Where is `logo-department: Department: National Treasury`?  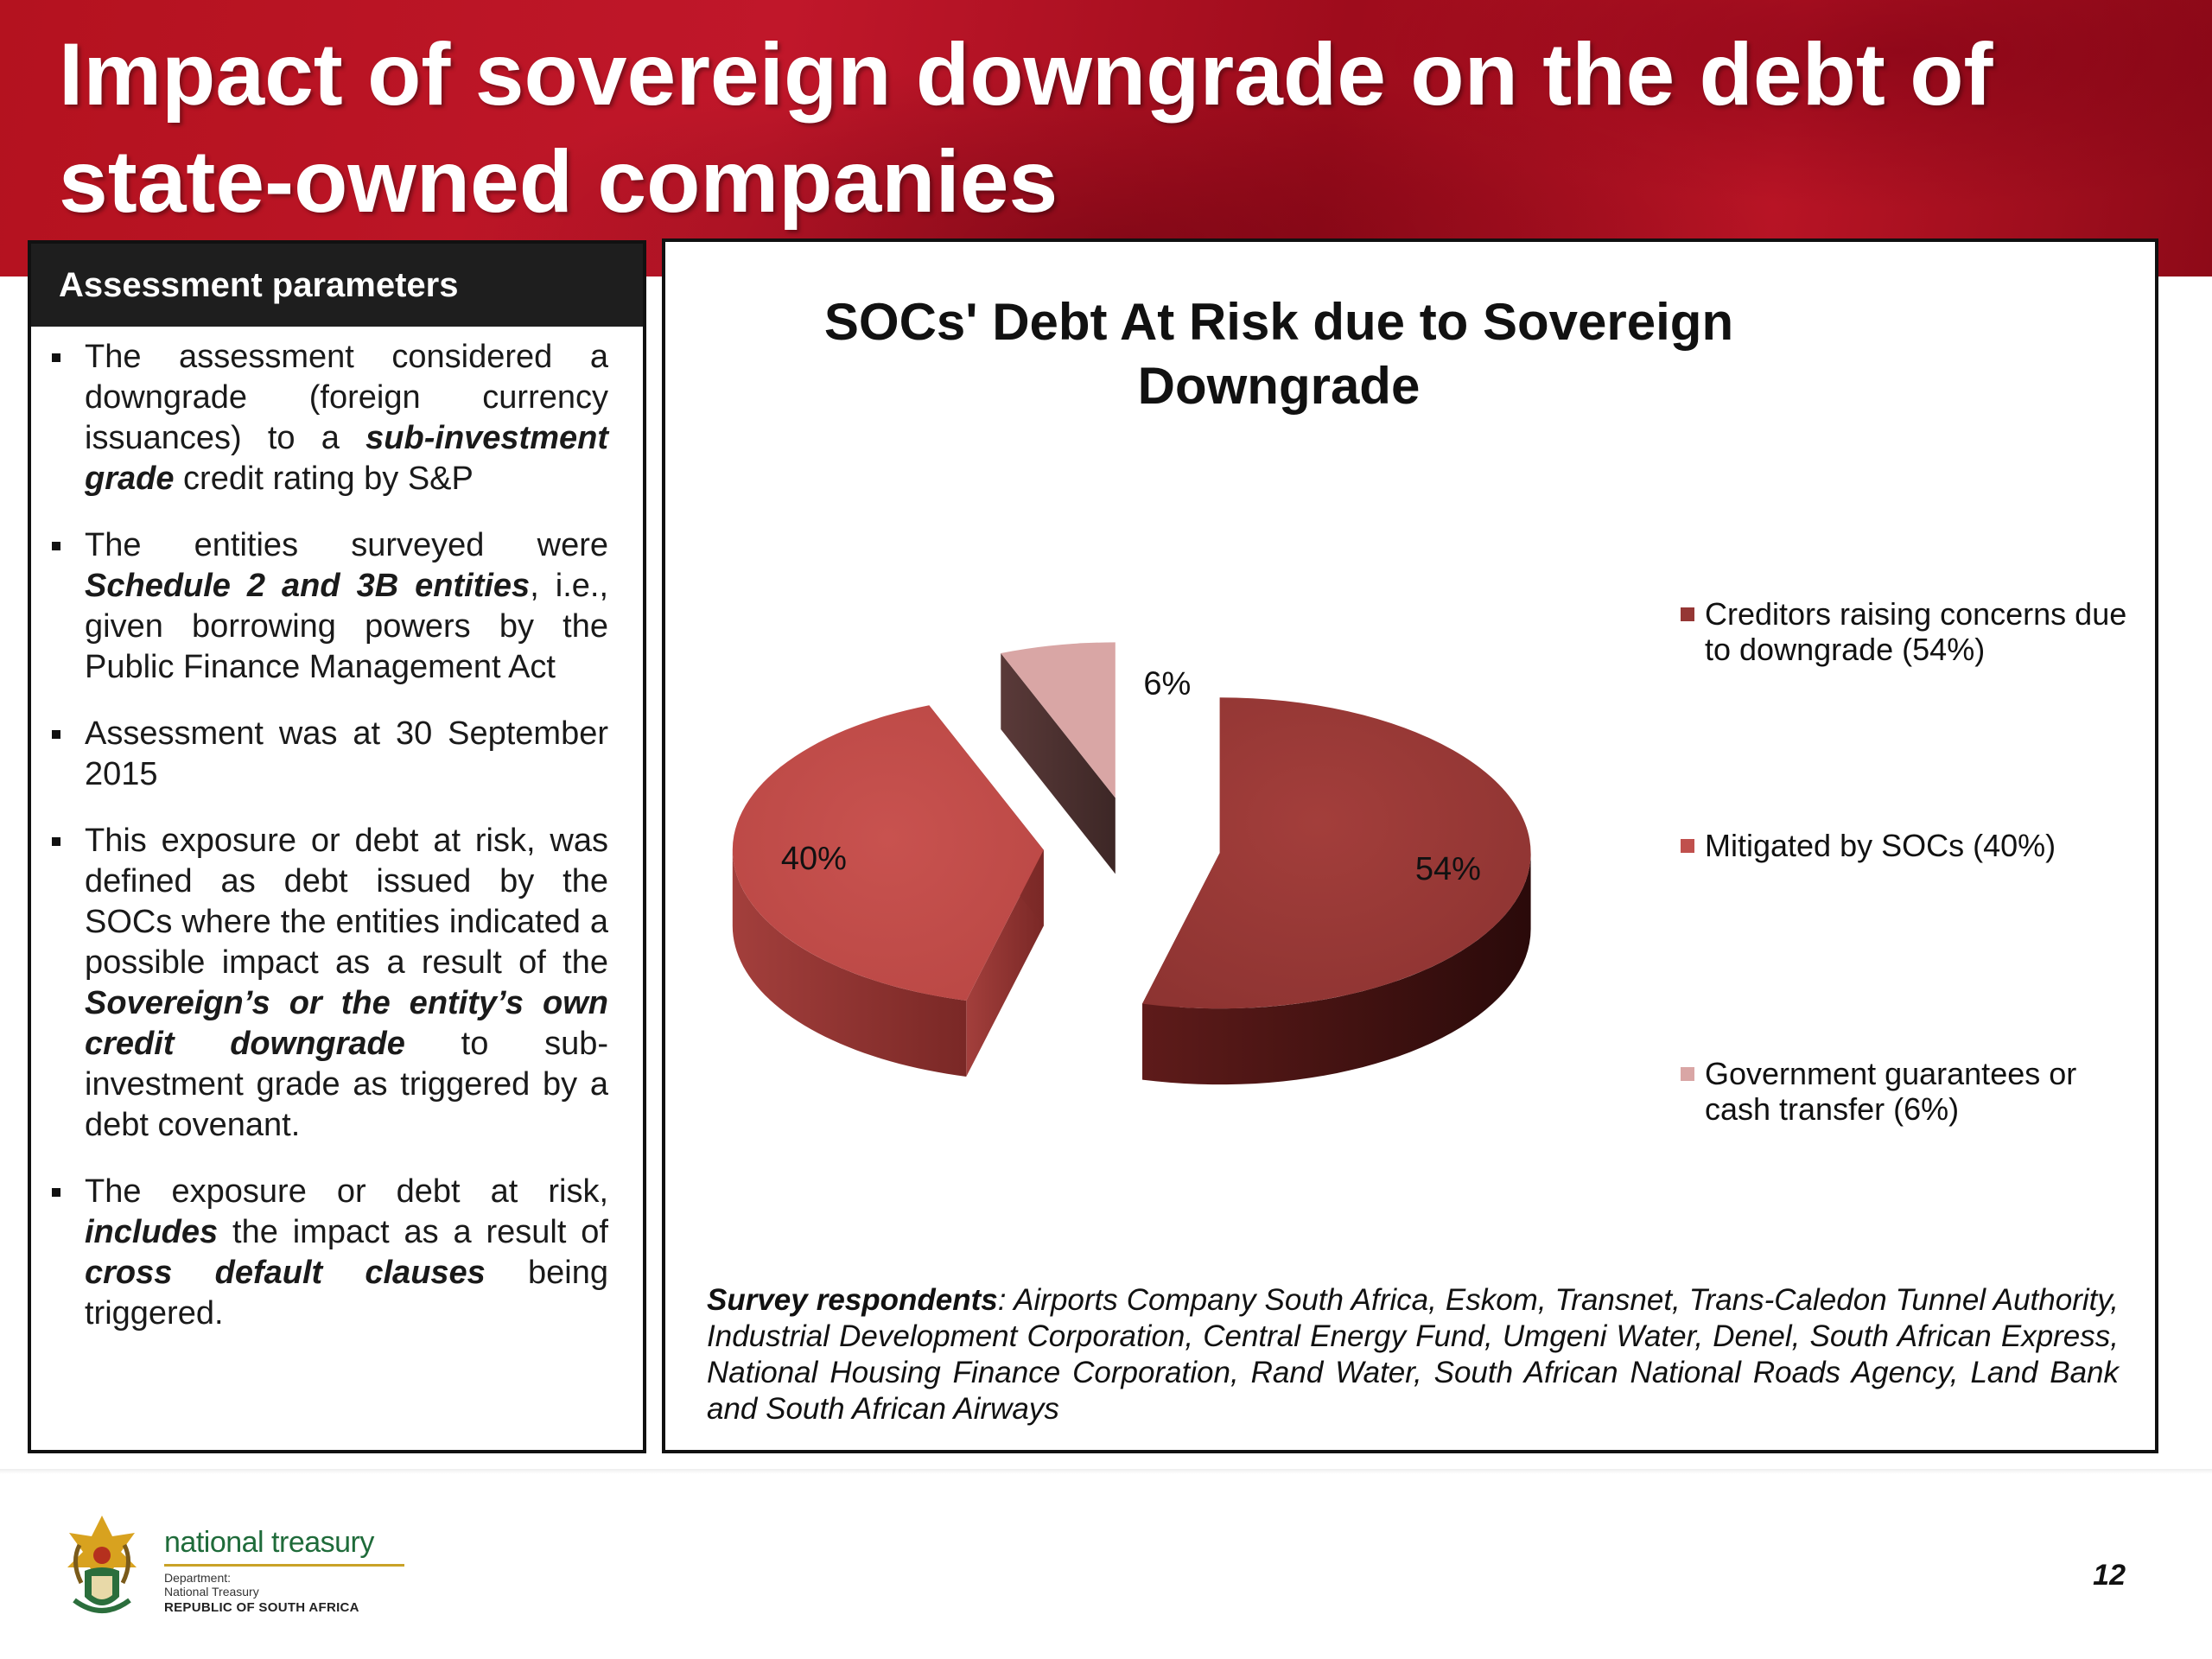 logo-department: Department: National Treasury is located at coordinates (211, 1585).